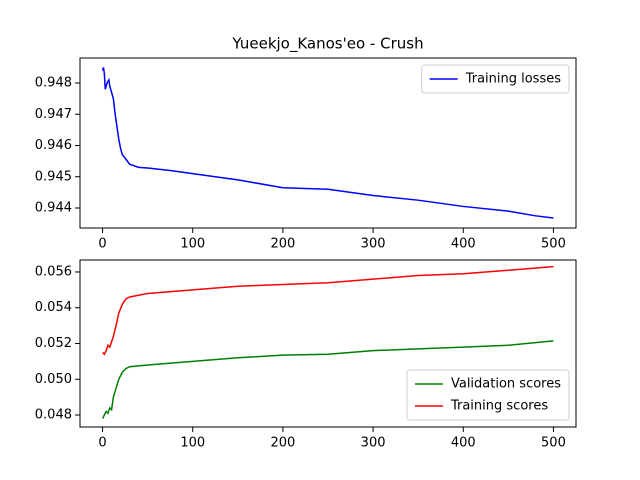  Describe the element at coordinates (53, 114) in the screenshot. I see `y-tick-label: 0.947` at that location.